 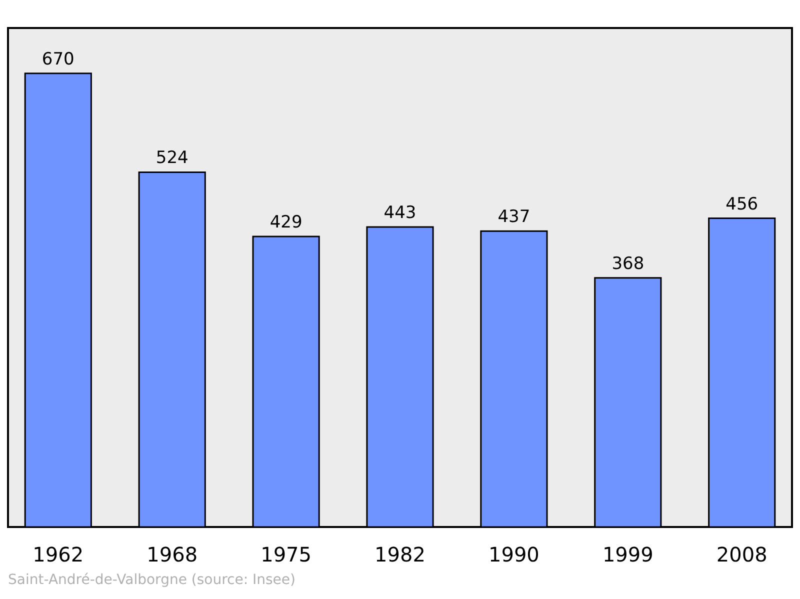 What do you see at coordinates (286, 222) in the screenshot?
I see `data-label: 429` at bounding box center [286, 222].